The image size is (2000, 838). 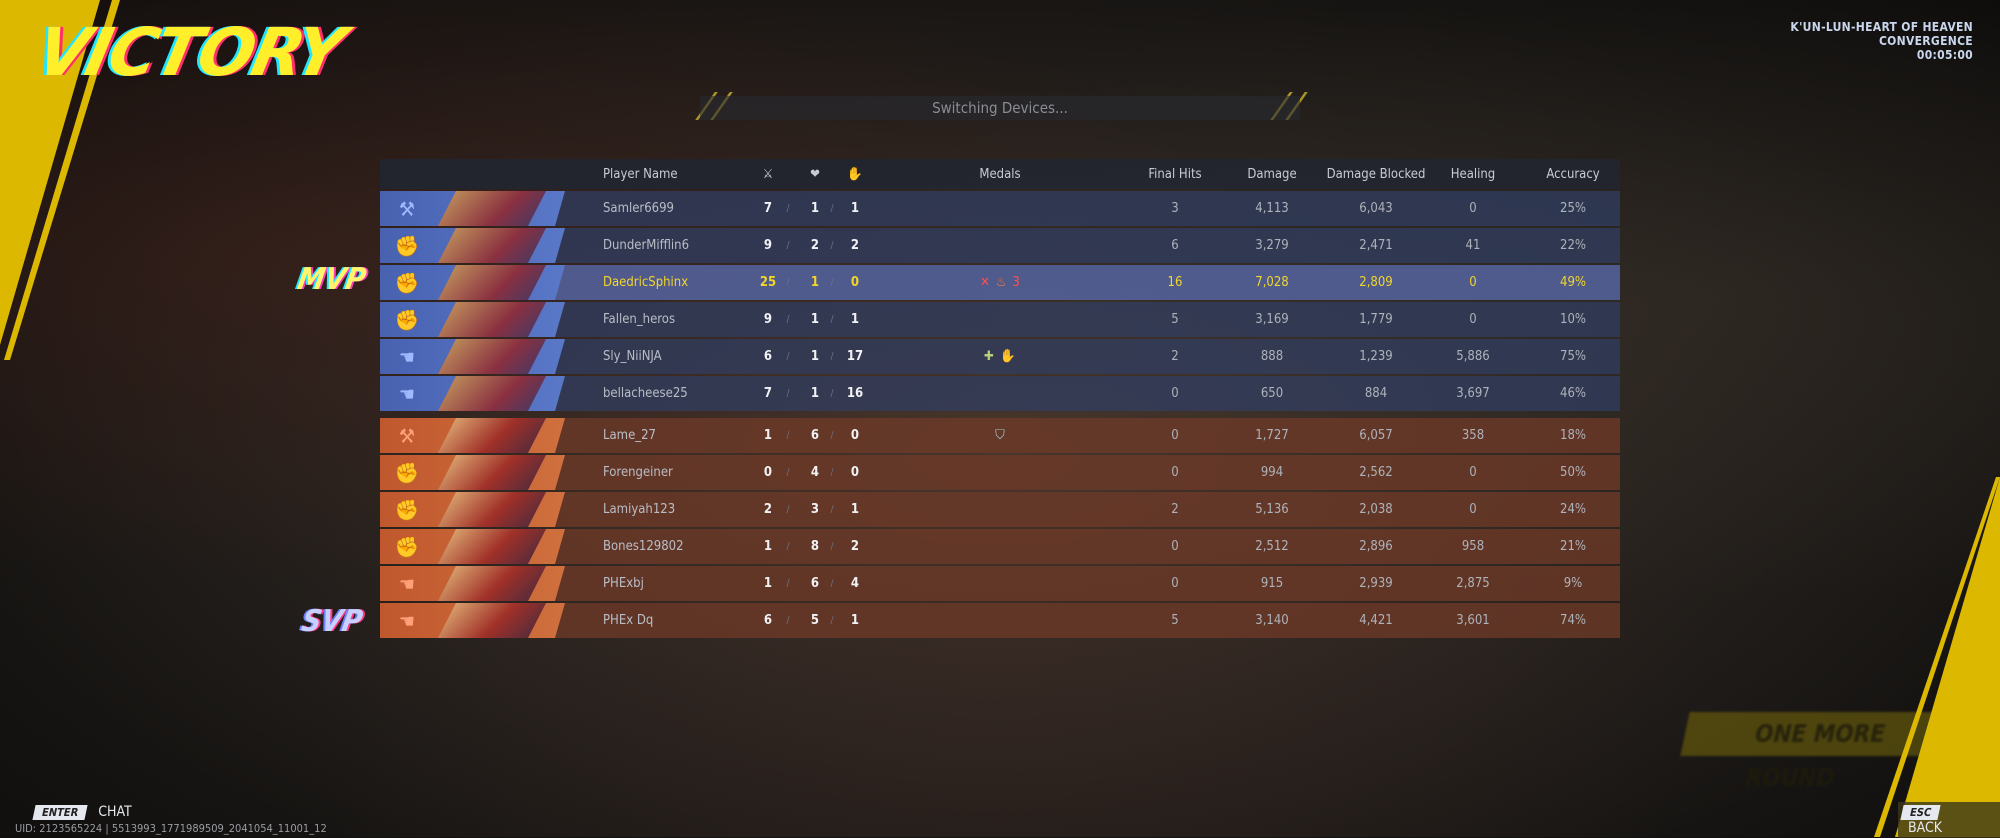 I want to click on header-medals: Medals, so click(x=1000, y=174).